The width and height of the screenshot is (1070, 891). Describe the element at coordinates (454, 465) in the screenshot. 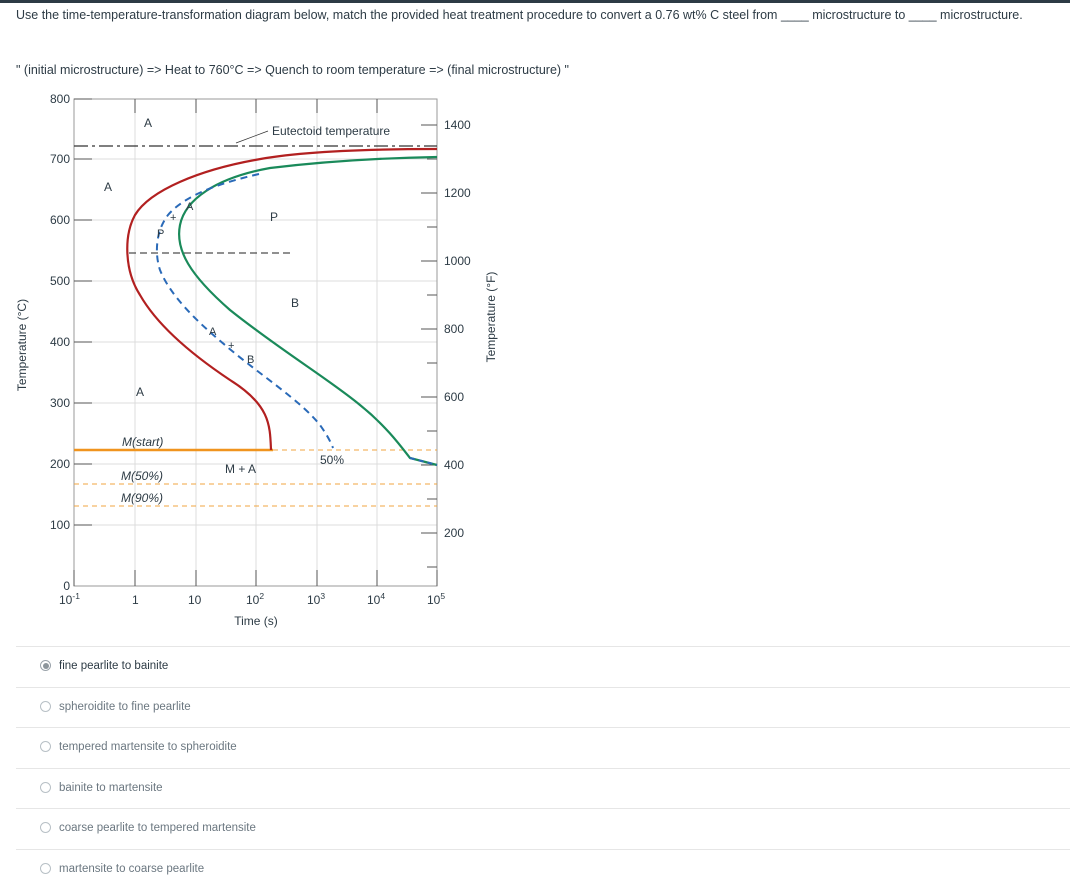

I see `fahrenheit-tick: 400` at that location.